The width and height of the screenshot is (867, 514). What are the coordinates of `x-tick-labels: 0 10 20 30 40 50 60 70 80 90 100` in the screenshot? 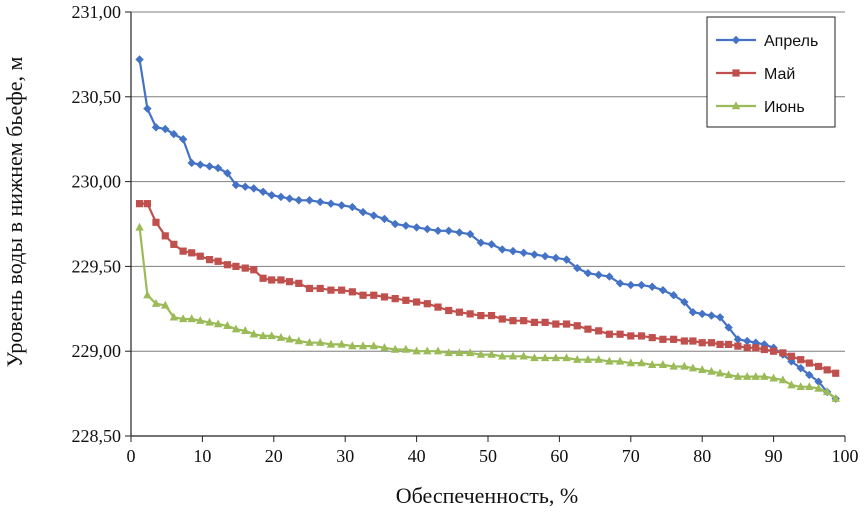 It's located at (493, 456).